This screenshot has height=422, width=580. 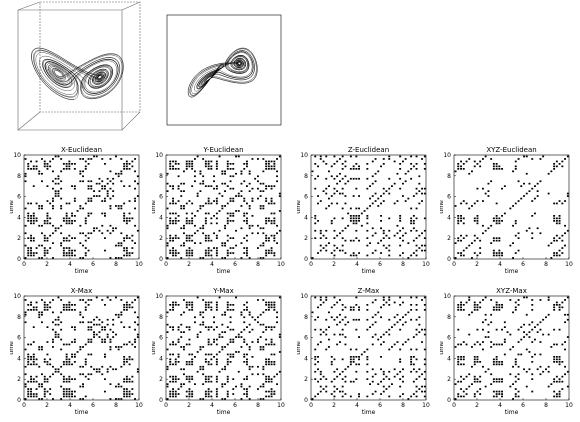 What do you see at coordinates (81, 150) in the screenshot?
I see `rp-title: X-Euclidean` at bounding box center [81, 150].